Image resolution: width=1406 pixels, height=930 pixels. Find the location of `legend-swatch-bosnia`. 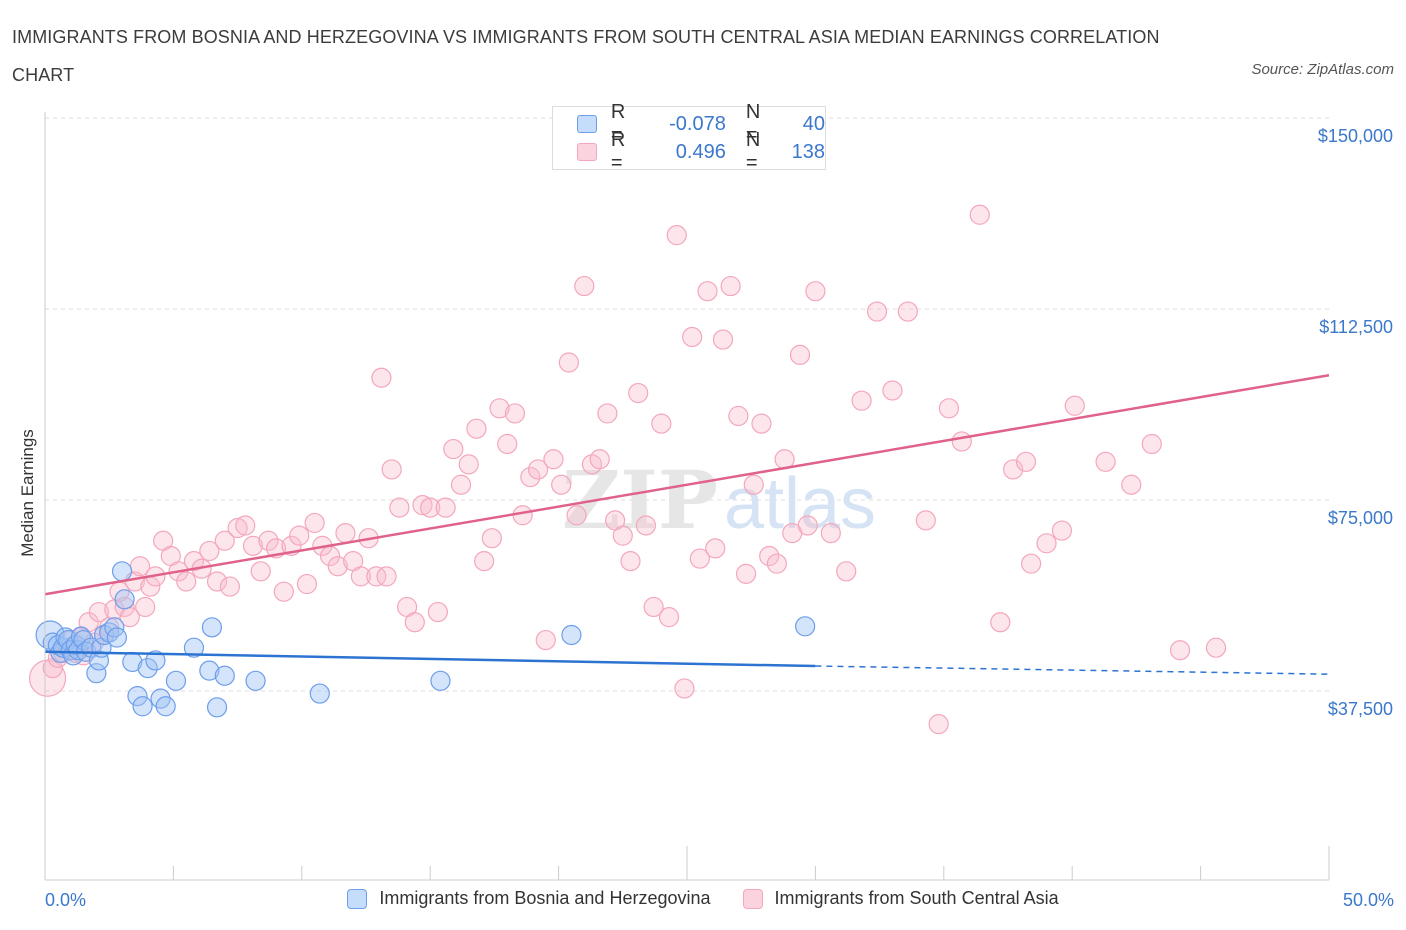

legend-swatch-bosnia is located at coordinates (587, 124).